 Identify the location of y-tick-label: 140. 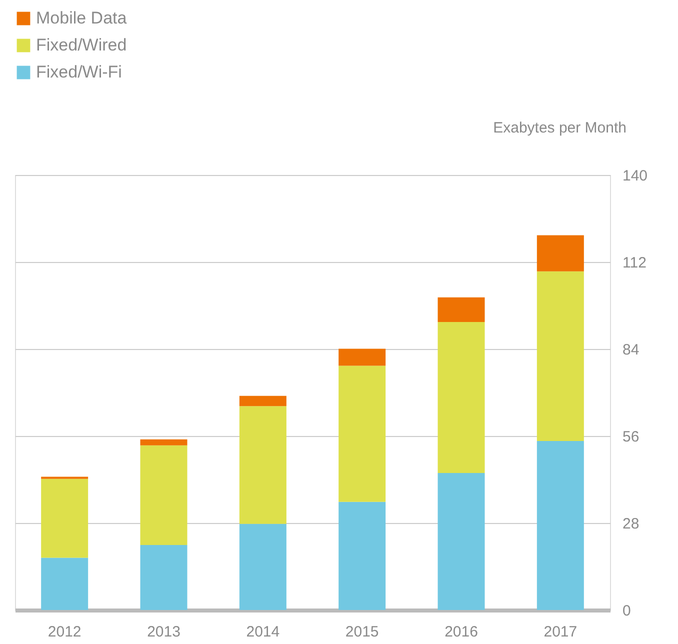
(635, 176).